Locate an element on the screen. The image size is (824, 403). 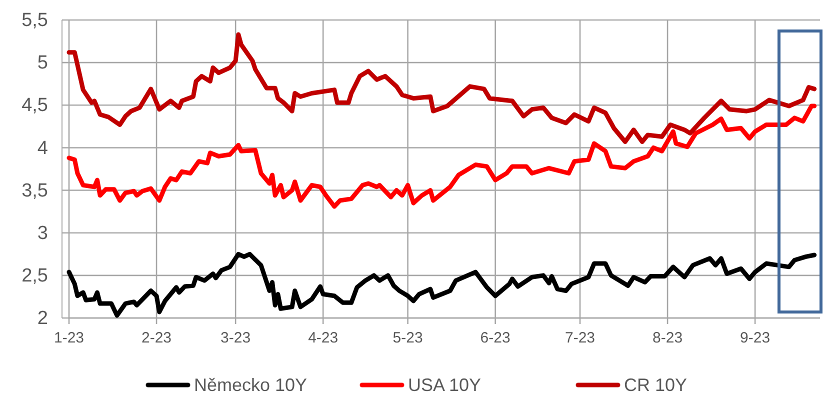
y-tick-label: 3 is located at coordinates (42, 233).